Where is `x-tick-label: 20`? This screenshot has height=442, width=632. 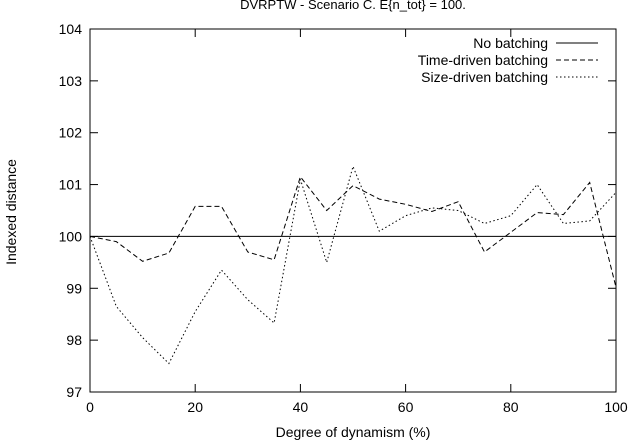 x-tick-label: 20 is located at coordinates (195, 407).